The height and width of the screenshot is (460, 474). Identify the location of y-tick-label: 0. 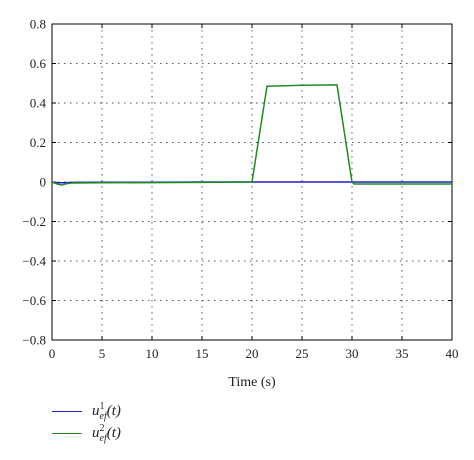
(43, 182).